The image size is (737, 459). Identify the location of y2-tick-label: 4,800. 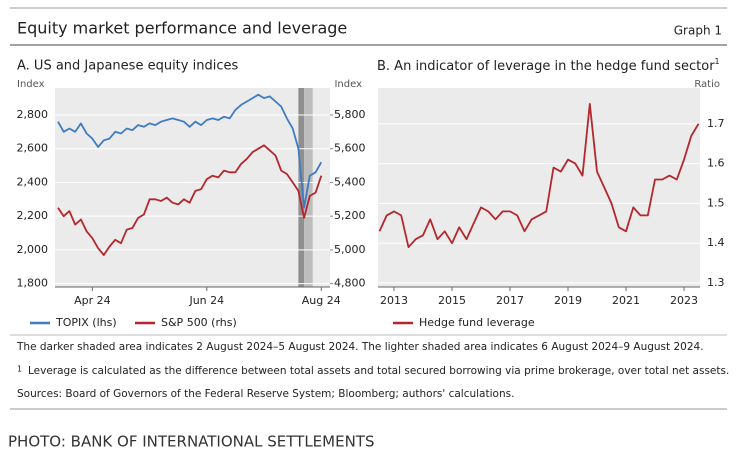
(350, 283).